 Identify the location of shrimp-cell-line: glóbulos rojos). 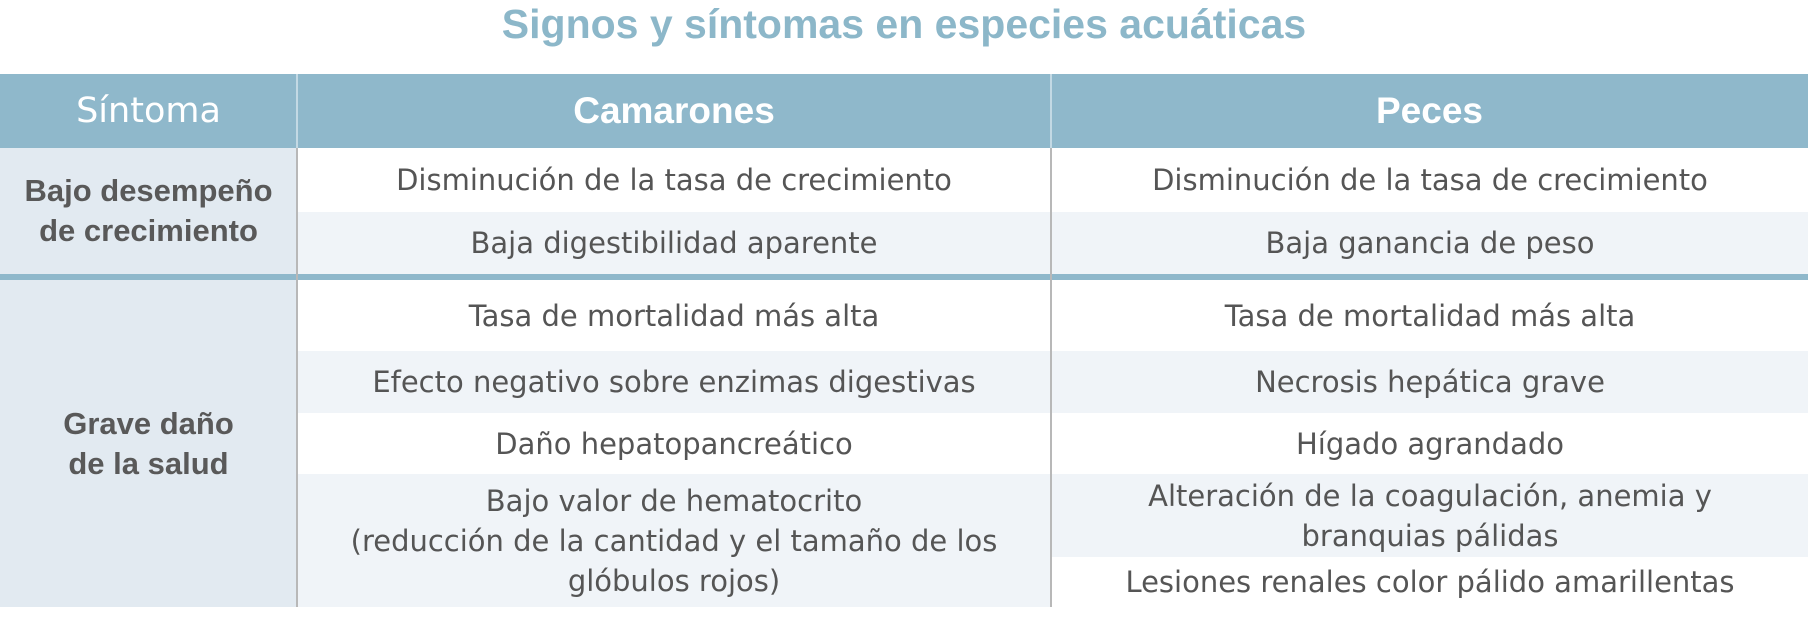
(674, 580).